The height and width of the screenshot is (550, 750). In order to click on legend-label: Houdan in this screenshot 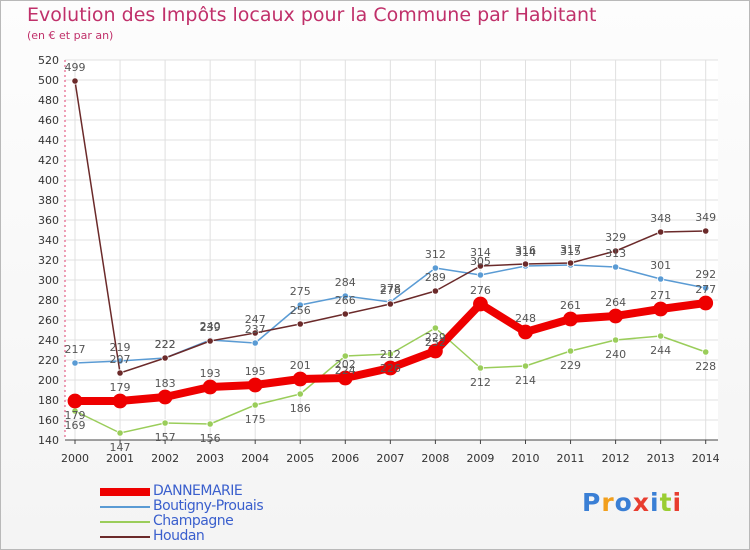, I will do `click(179, 536)`.